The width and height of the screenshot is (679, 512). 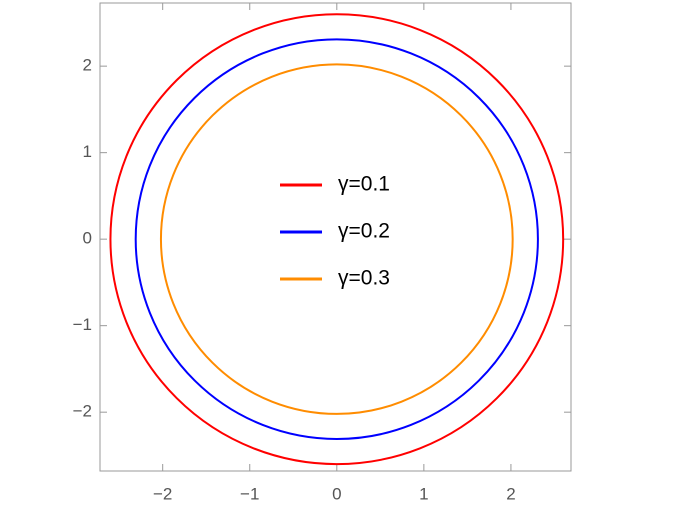 What do you see at coordinates (82, 411) in the screenshot?
I see `y-tick-label: −2` at bounding box center [82, 411].